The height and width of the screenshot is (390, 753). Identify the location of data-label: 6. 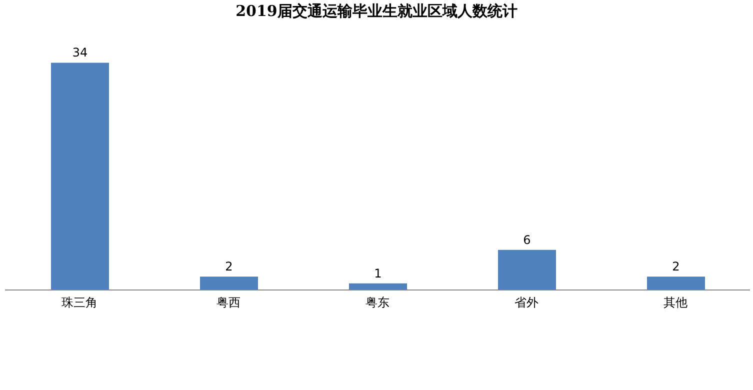
(527, 239).